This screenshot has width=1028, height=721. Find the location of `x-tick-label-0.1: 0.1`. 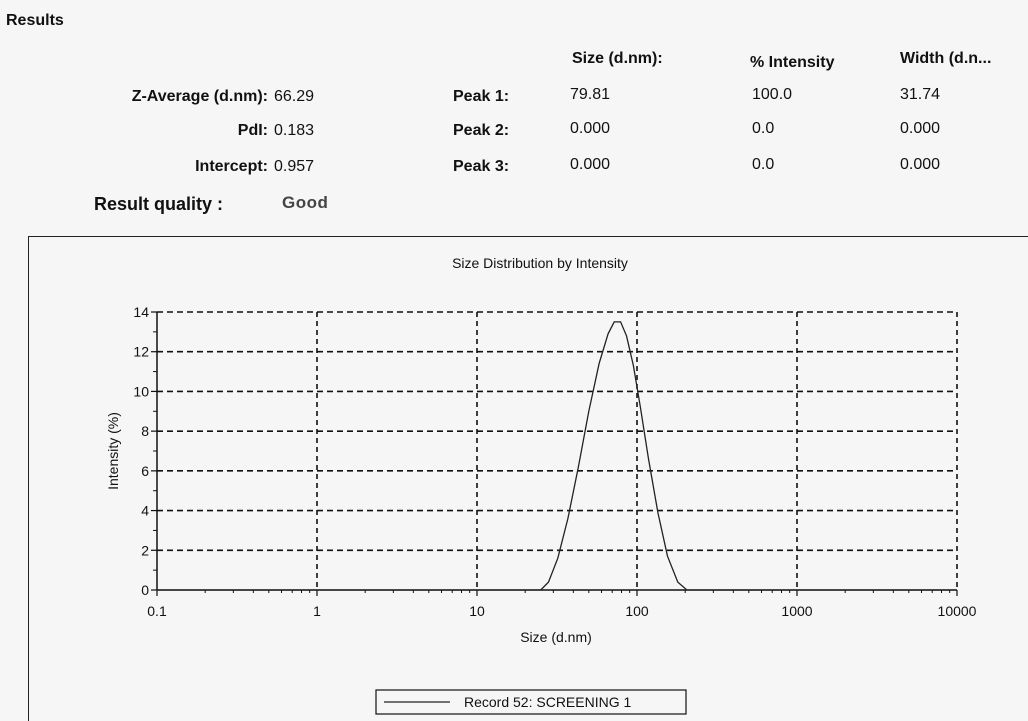

x-tick-label-0.1: 0.1 is located at coordinates (157, 611).